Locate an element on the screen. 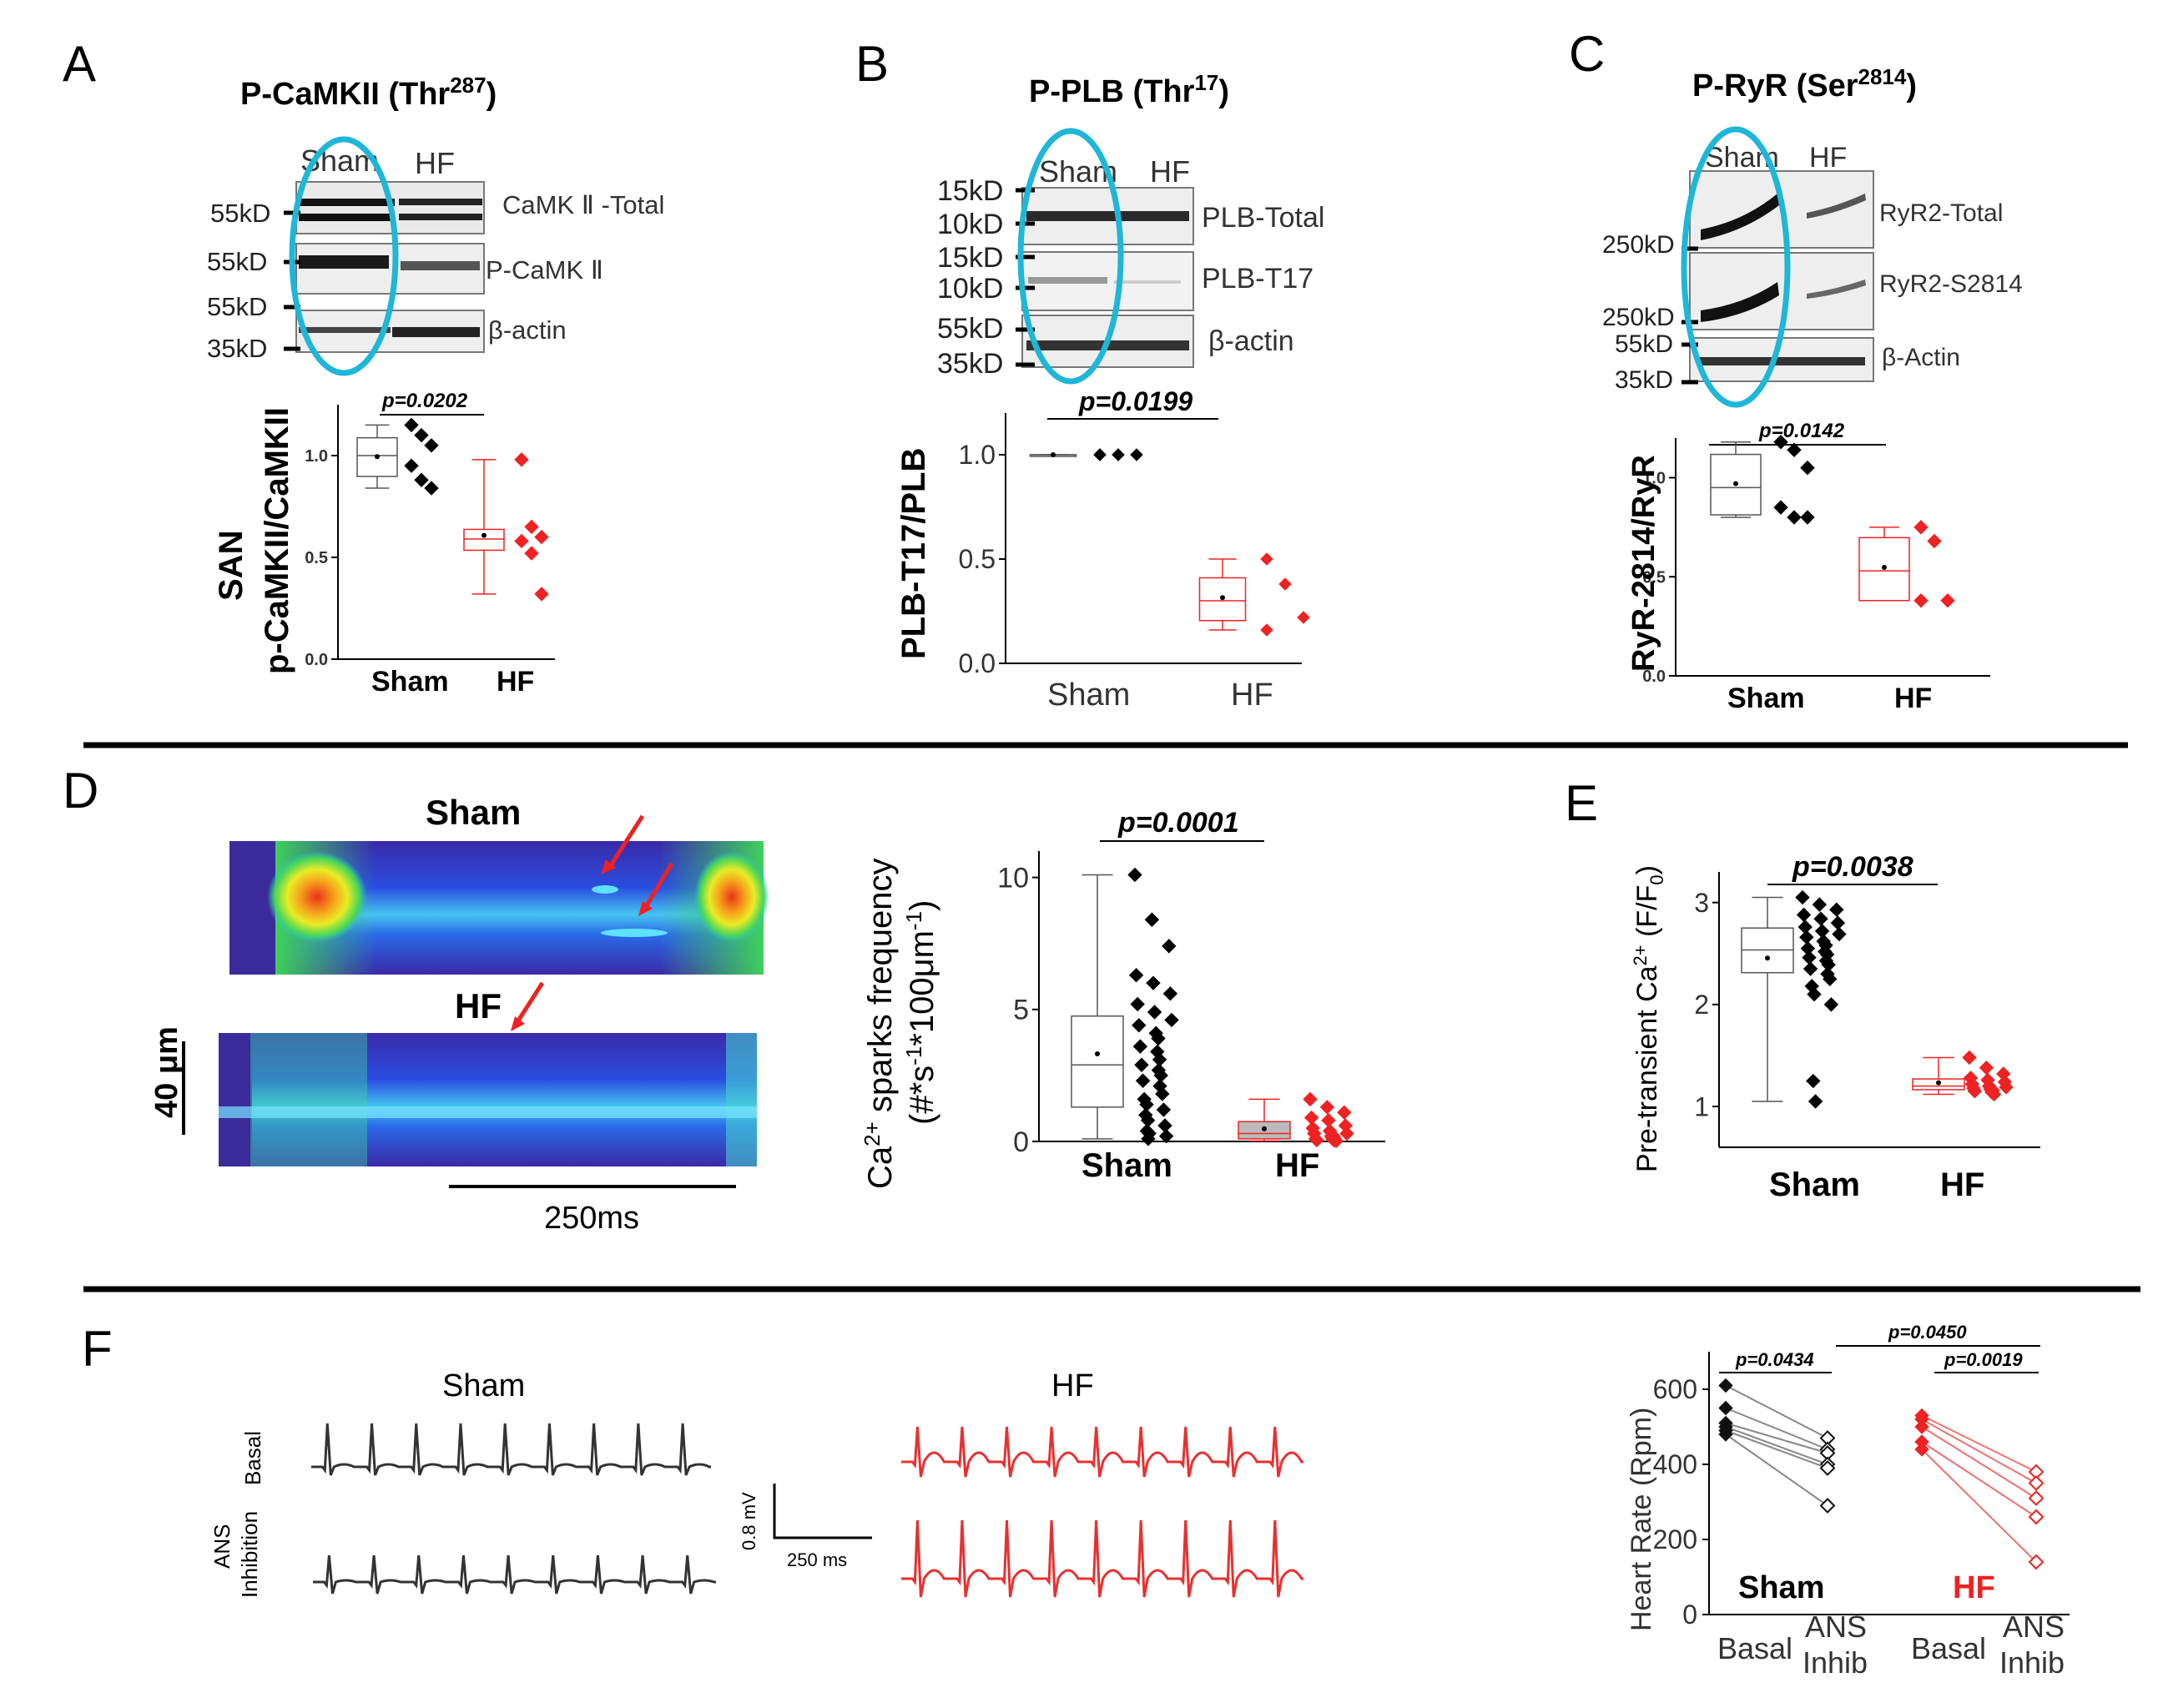 This screenshot has height=1708, width=2163. panel-d-pvalue: p=0.0001 is located at coordinates (1178, 823).